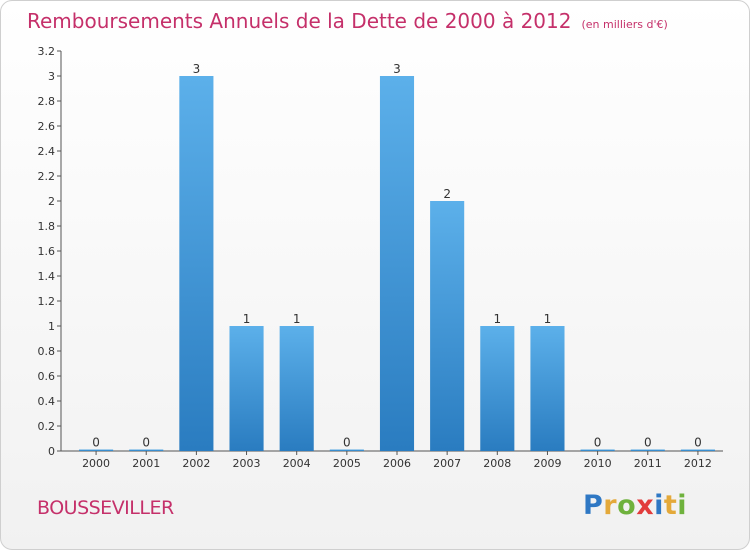 Image resolution: width=750 pixels, height=550 pixels. I want to click on x-tick-label: 2011, so click(648, 463).